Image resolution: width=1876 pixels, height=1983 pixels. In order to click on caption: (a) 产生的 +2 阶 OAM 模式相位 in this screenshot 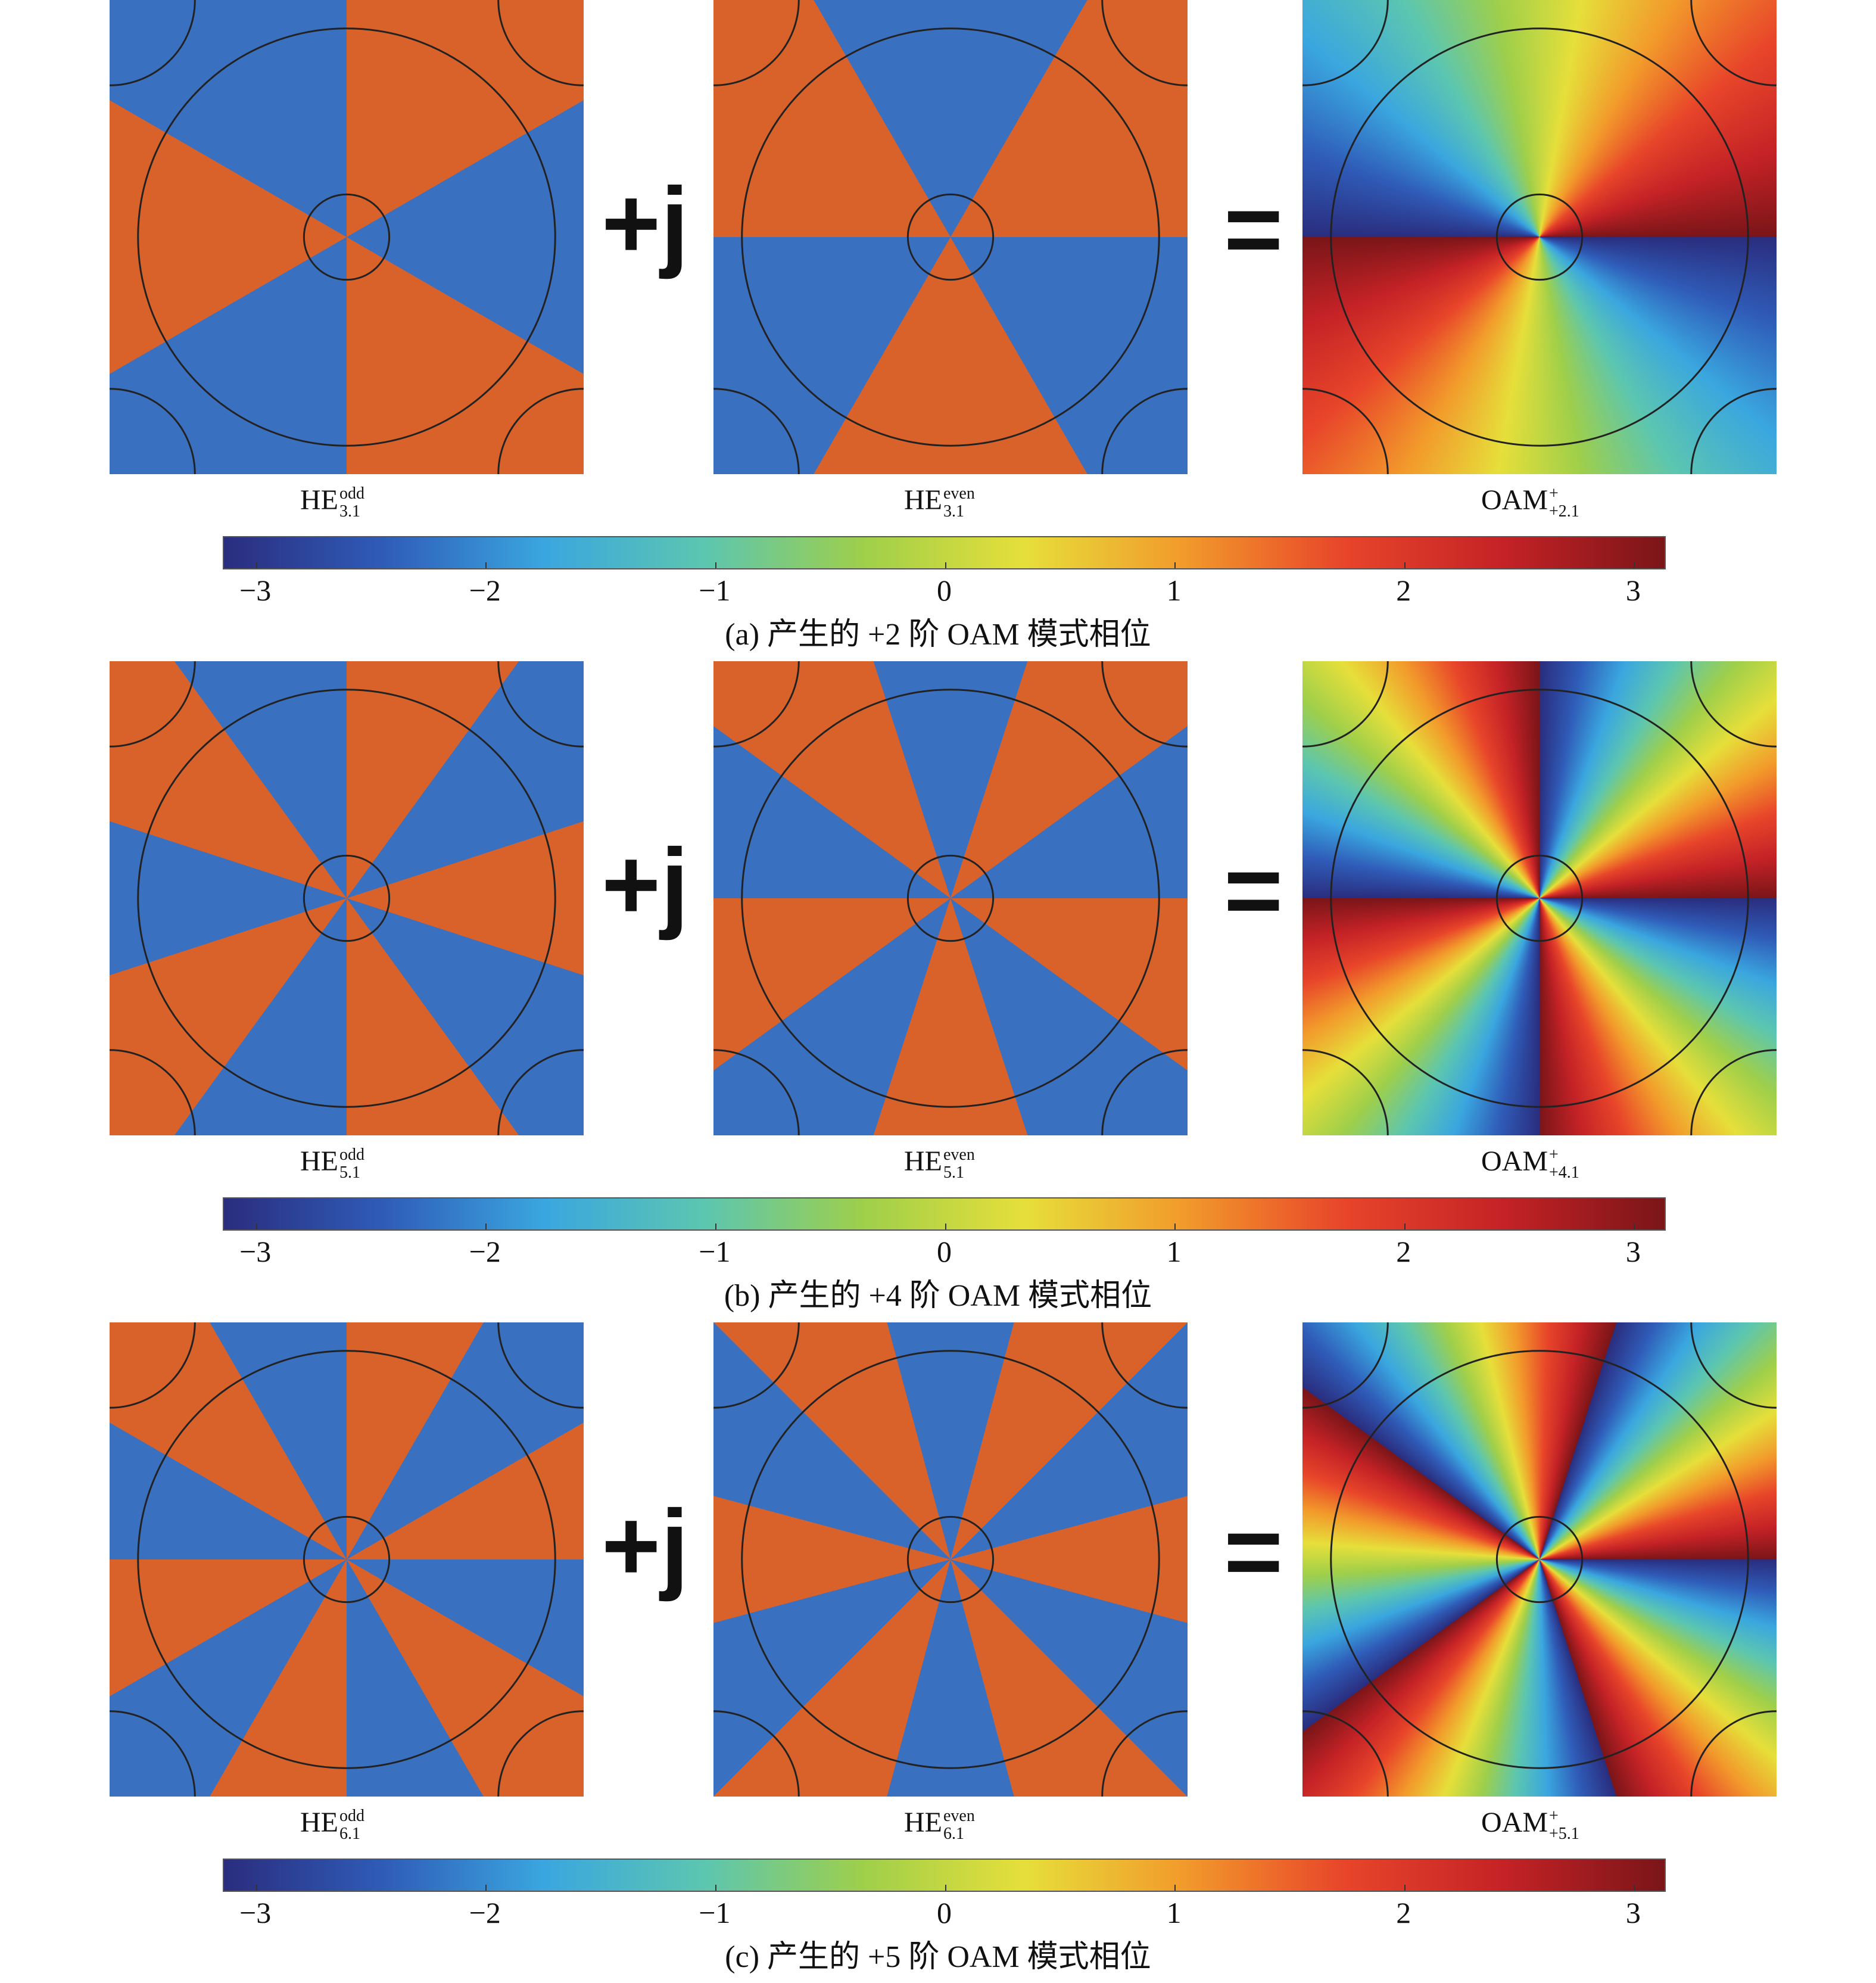, I will do `click(938, 635)`.